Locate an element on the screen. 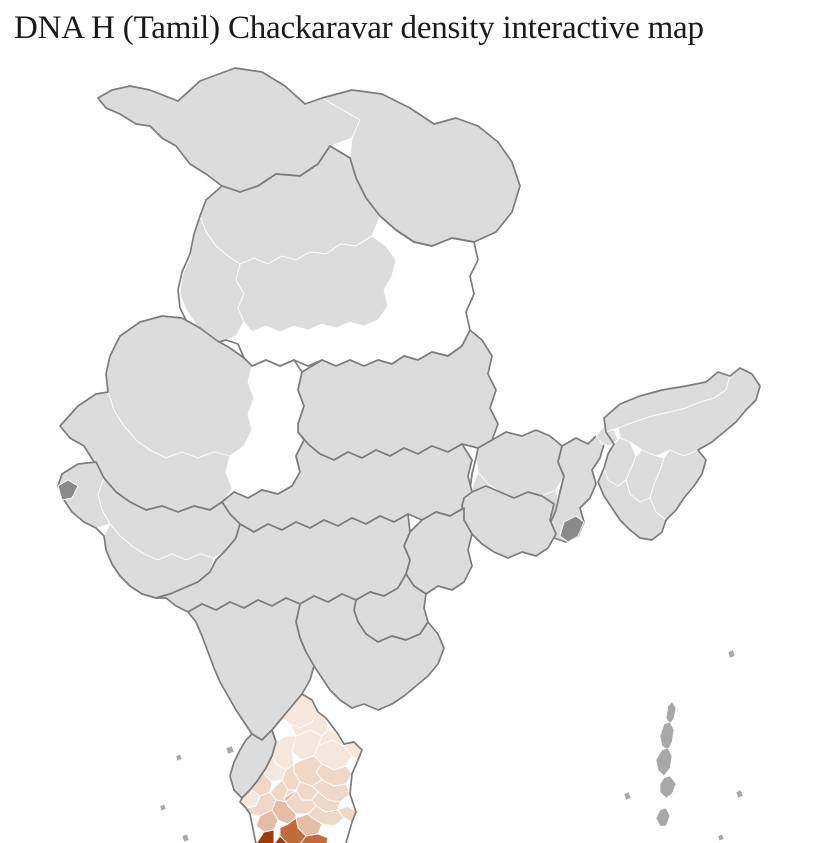 This screenshot has height=843, width=838. district-madurai is located at coordinates (293, 830).